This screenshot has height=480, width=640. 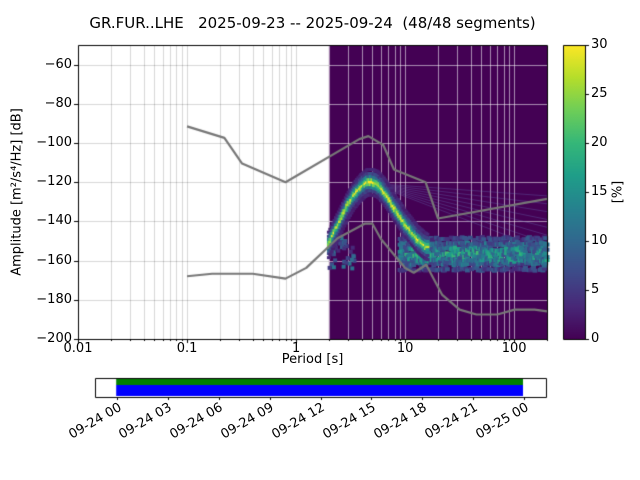 I want to click on colorbar-tick-label: 30, so click(x=599, y=44).